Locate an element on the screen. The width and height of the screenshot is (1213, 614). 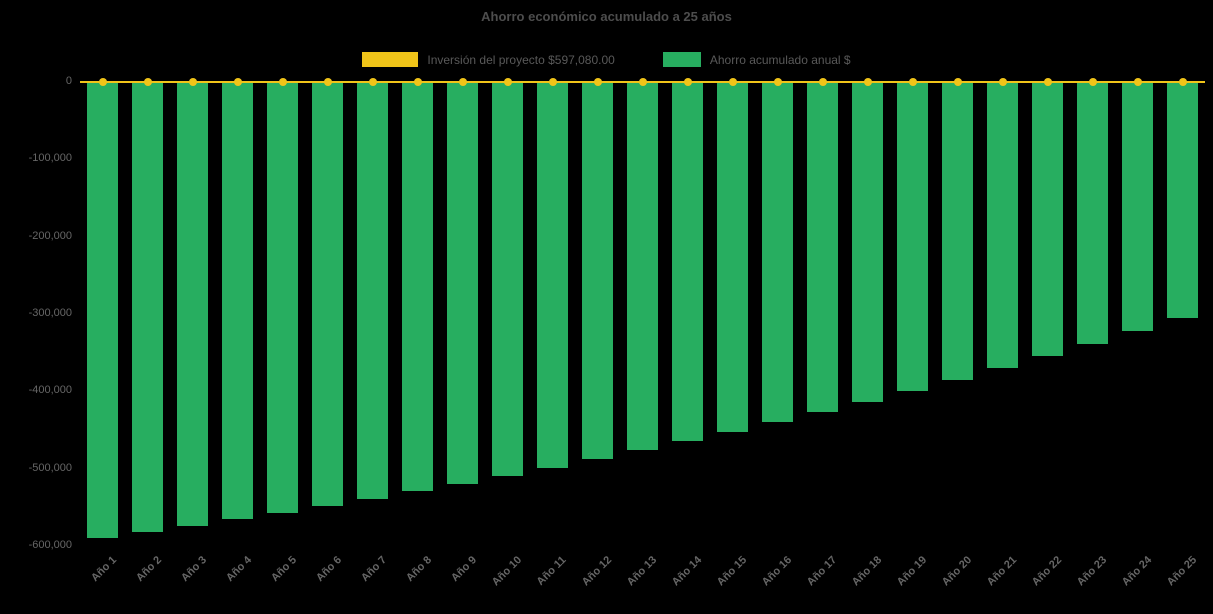
bar-año-20 is located at coordinates (957, 231).